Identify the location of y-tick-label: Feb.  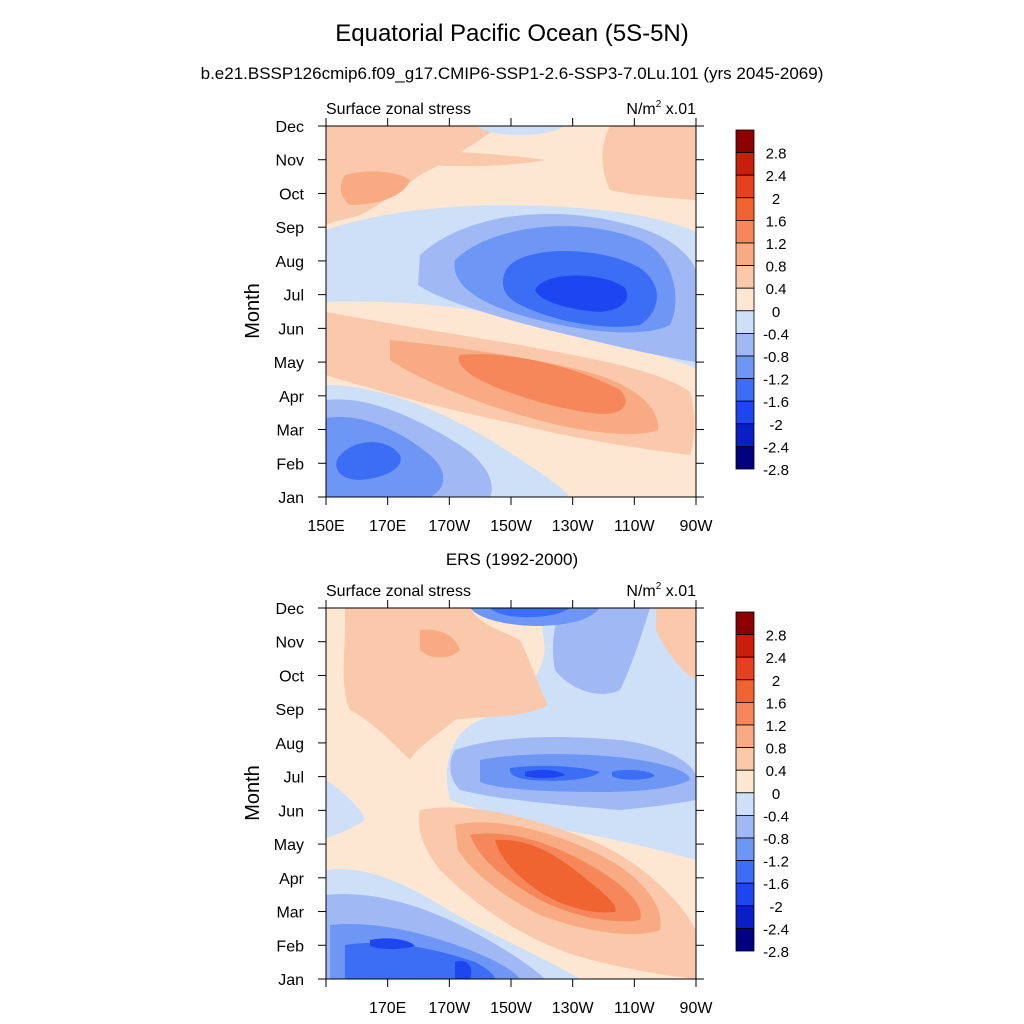
(290, 464).